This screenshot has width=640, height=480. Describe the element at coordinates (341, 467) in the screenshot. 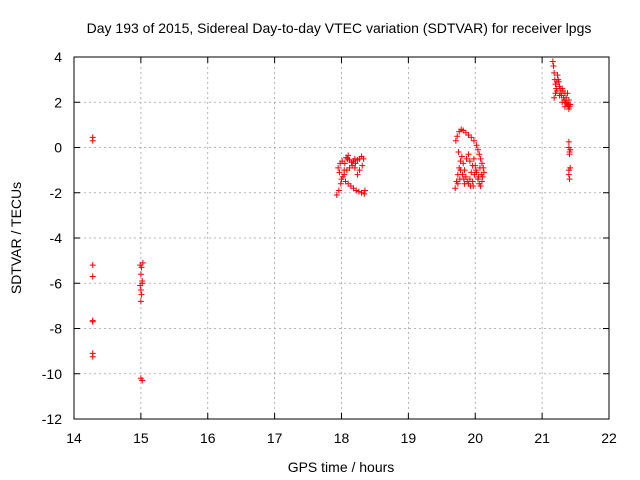

I see `x-axis-label: GPS time / hours` at that location.